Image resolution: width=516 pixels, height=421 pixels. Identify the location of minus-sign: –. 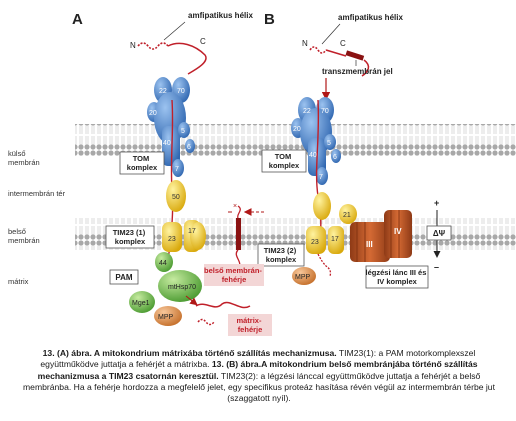
(436, 267).